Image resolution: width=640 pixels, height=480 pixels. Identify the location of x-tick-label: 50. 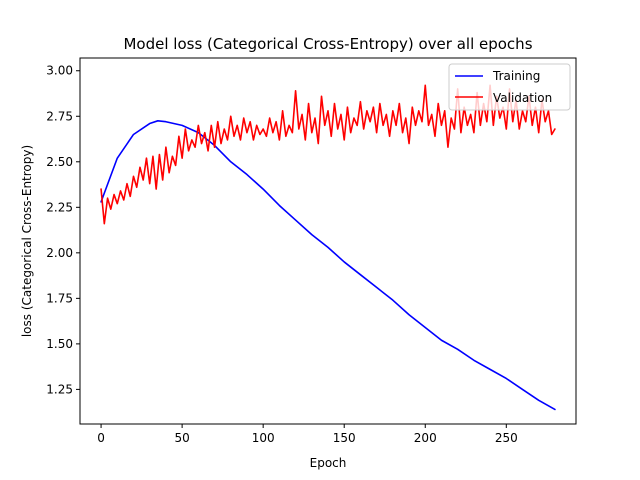
(181, 438).